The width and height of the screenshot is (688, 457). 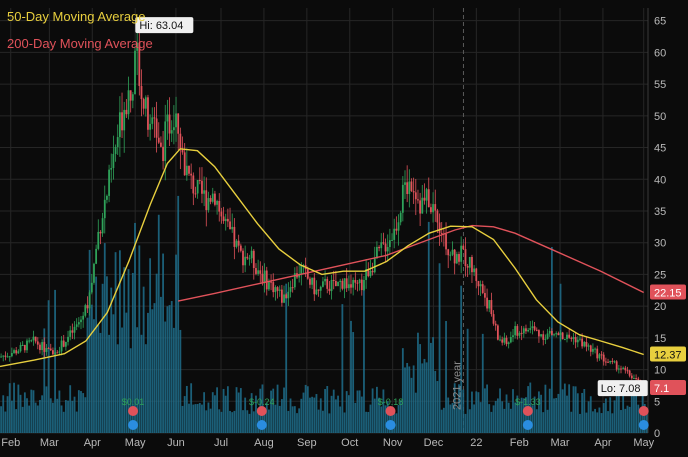 What do you see at coordinates (49, 443) in the screenshot?
I see `x-tick-label: Mar` at bounding box center [49, 443].